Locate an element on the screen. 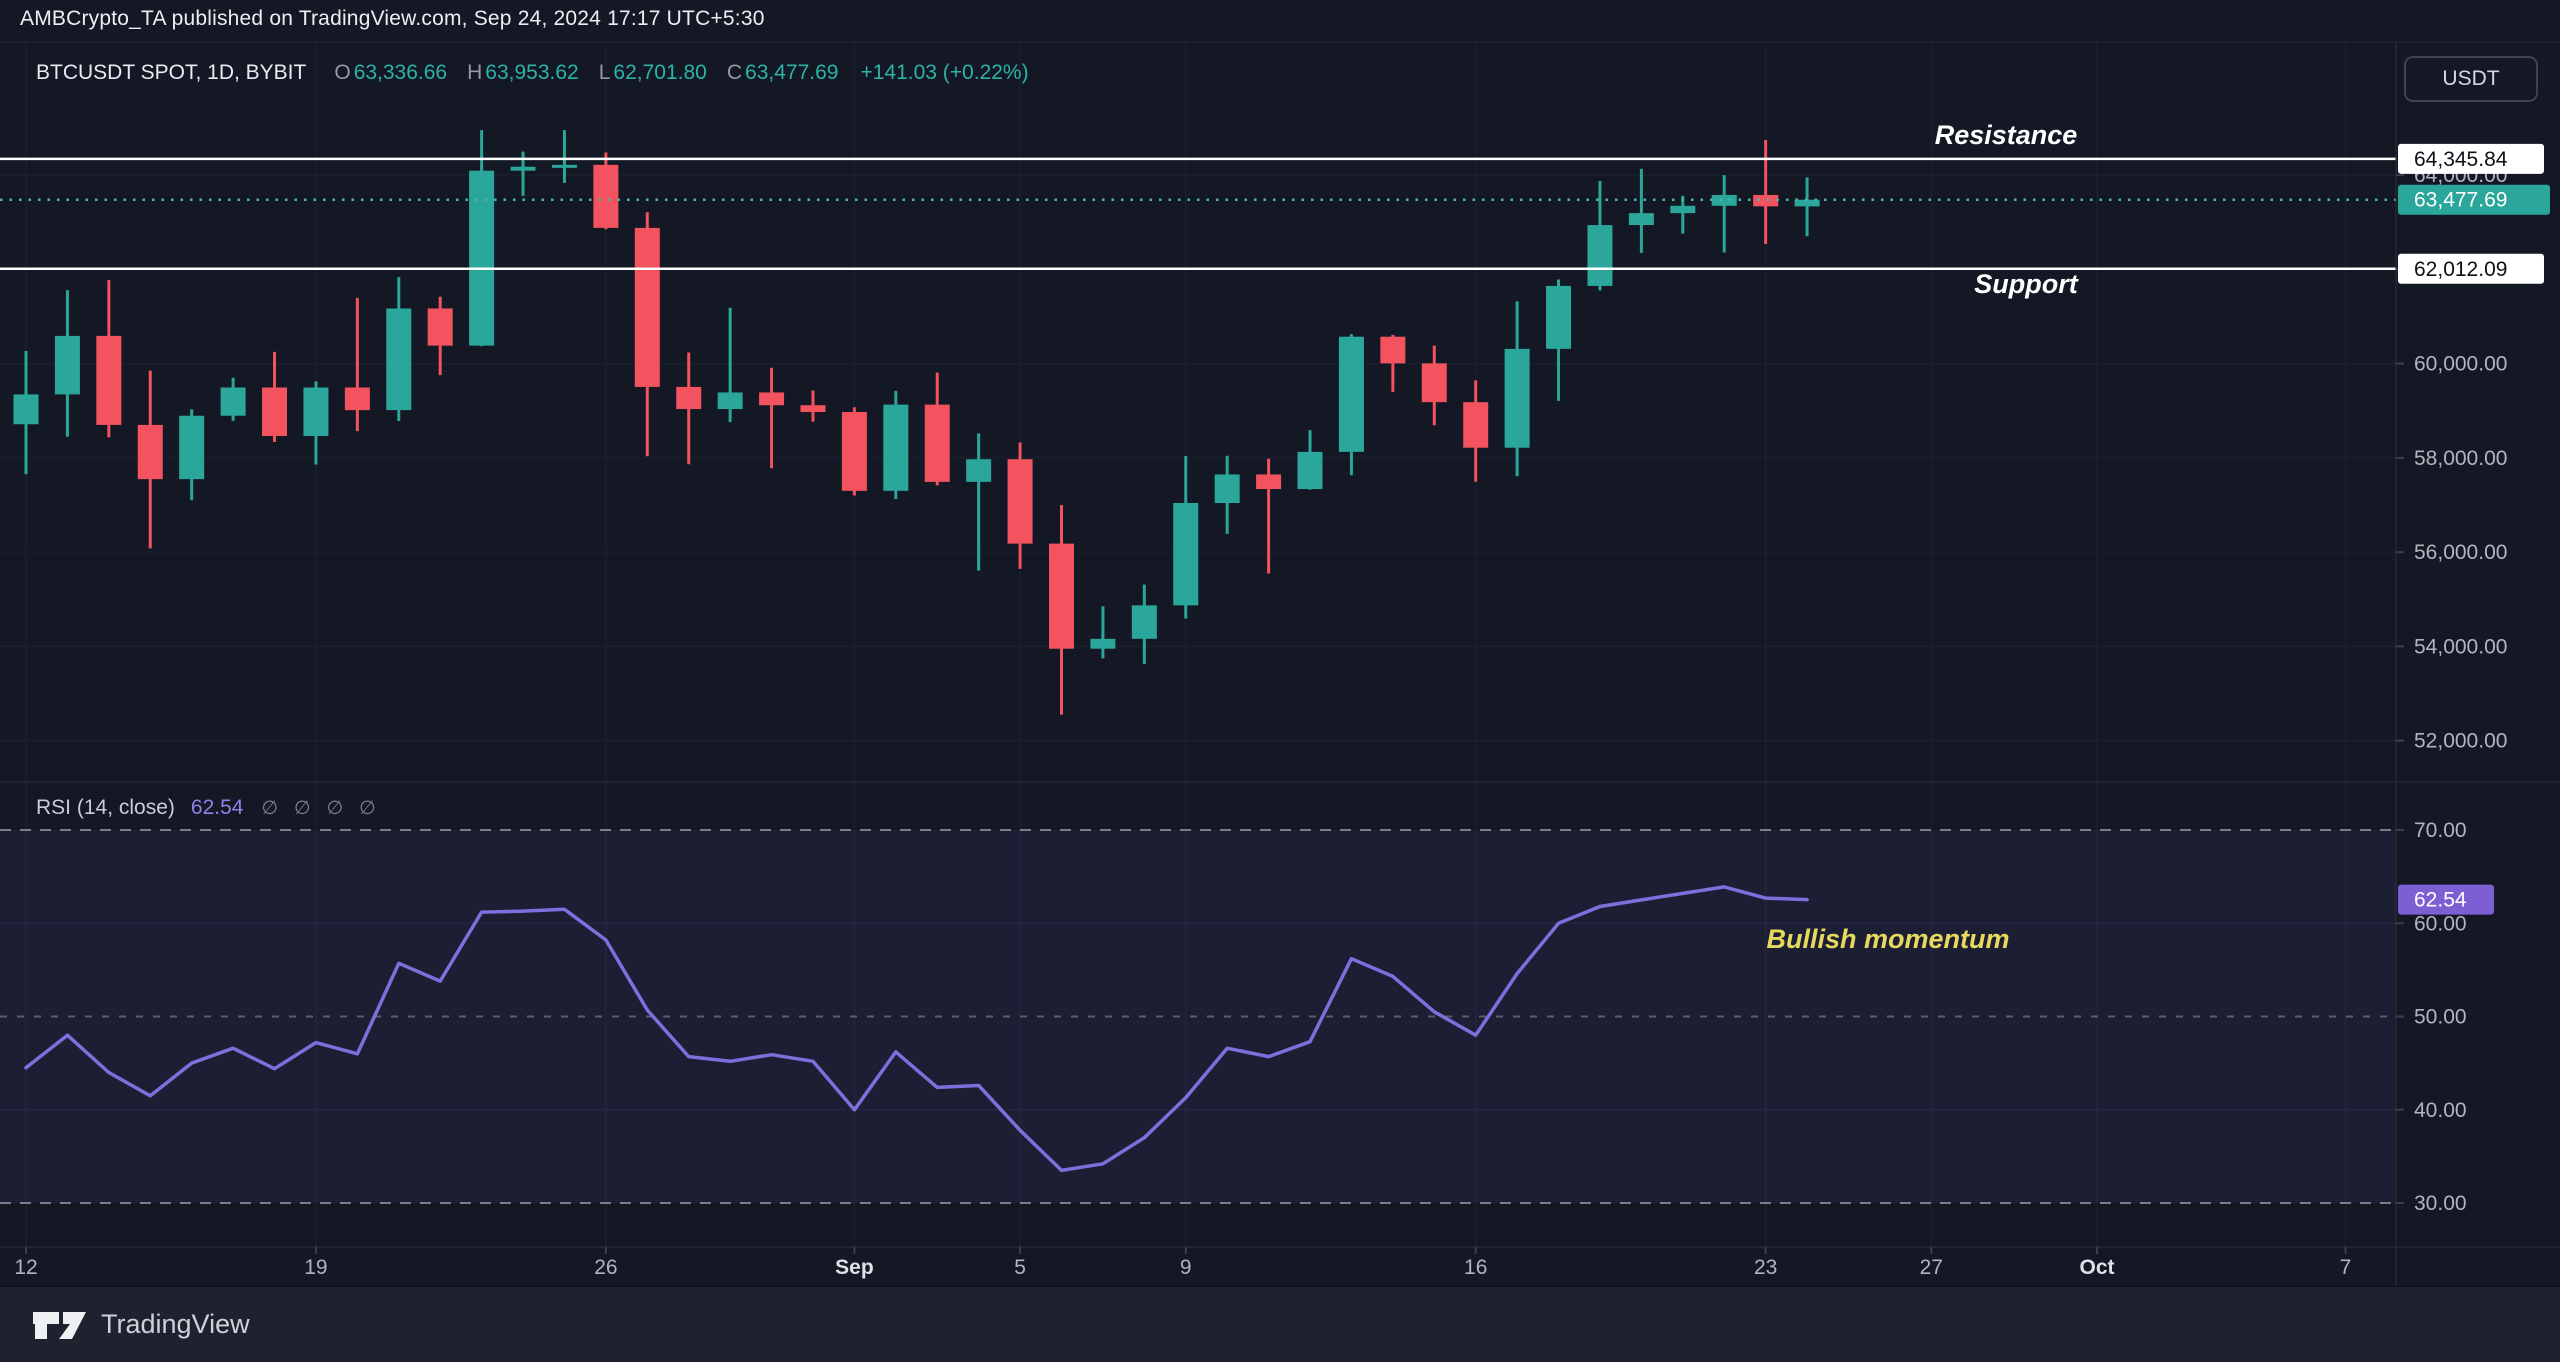 The image size is (2560, 1362). time-axis-label: 27 is located at coordinates (1931, 1267).